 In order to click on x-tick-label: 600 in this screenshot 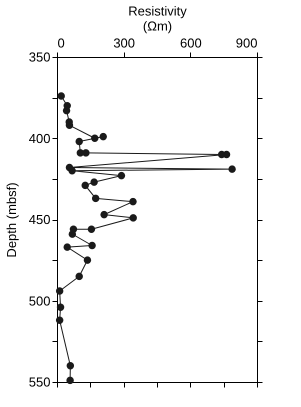, I will do `click(191, 43)`.